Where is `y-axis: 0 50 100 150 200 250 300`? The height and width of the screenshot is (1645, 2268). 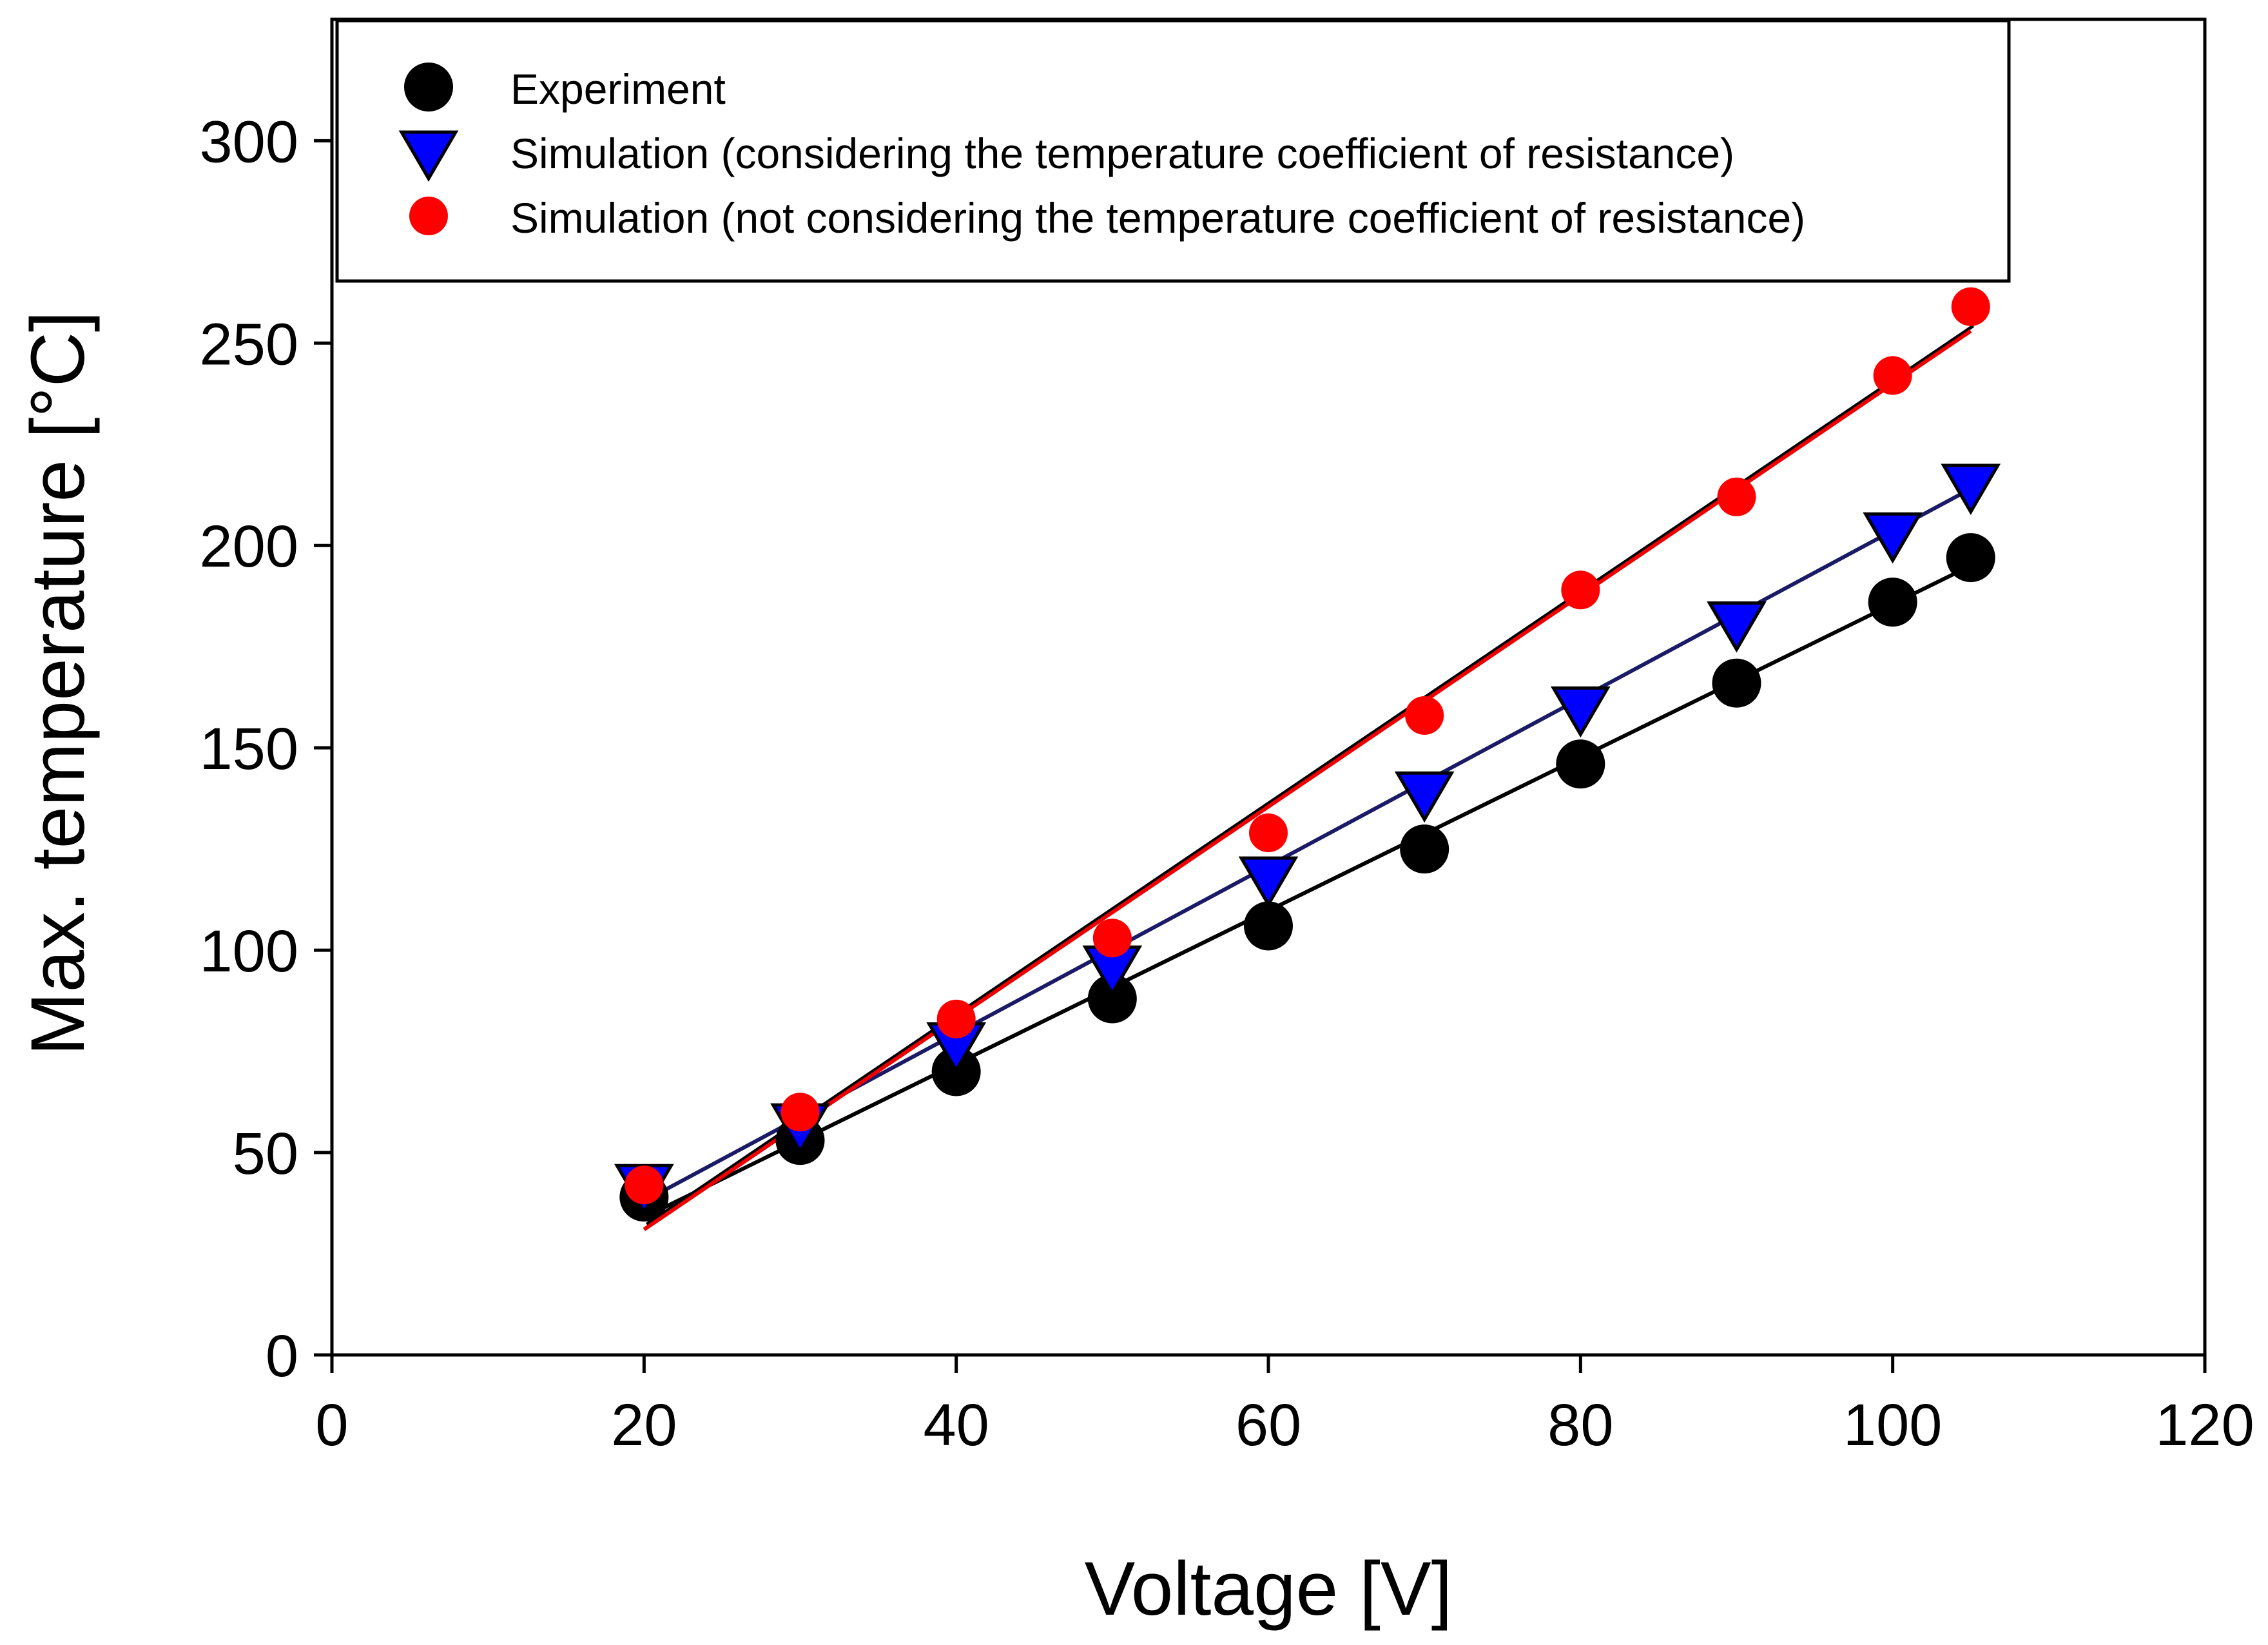 y-axis: 0 50 100 150 200 250 300 is located at coordinates (266, 749).